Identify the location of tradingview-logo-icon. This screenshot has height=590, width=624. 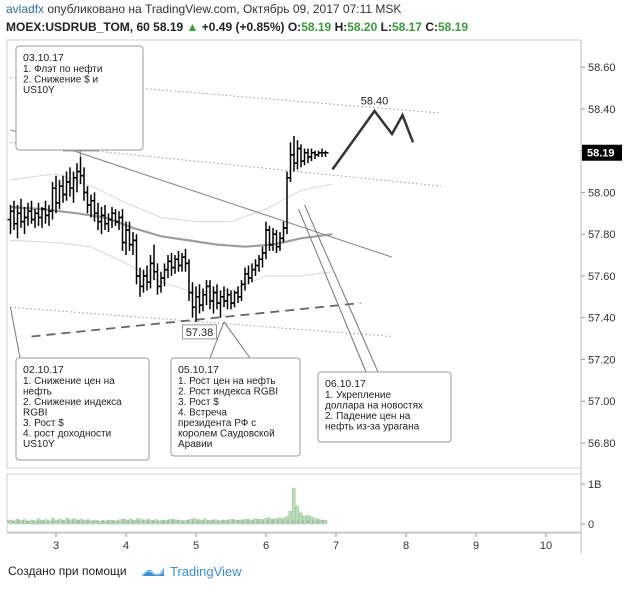
(153, 572).